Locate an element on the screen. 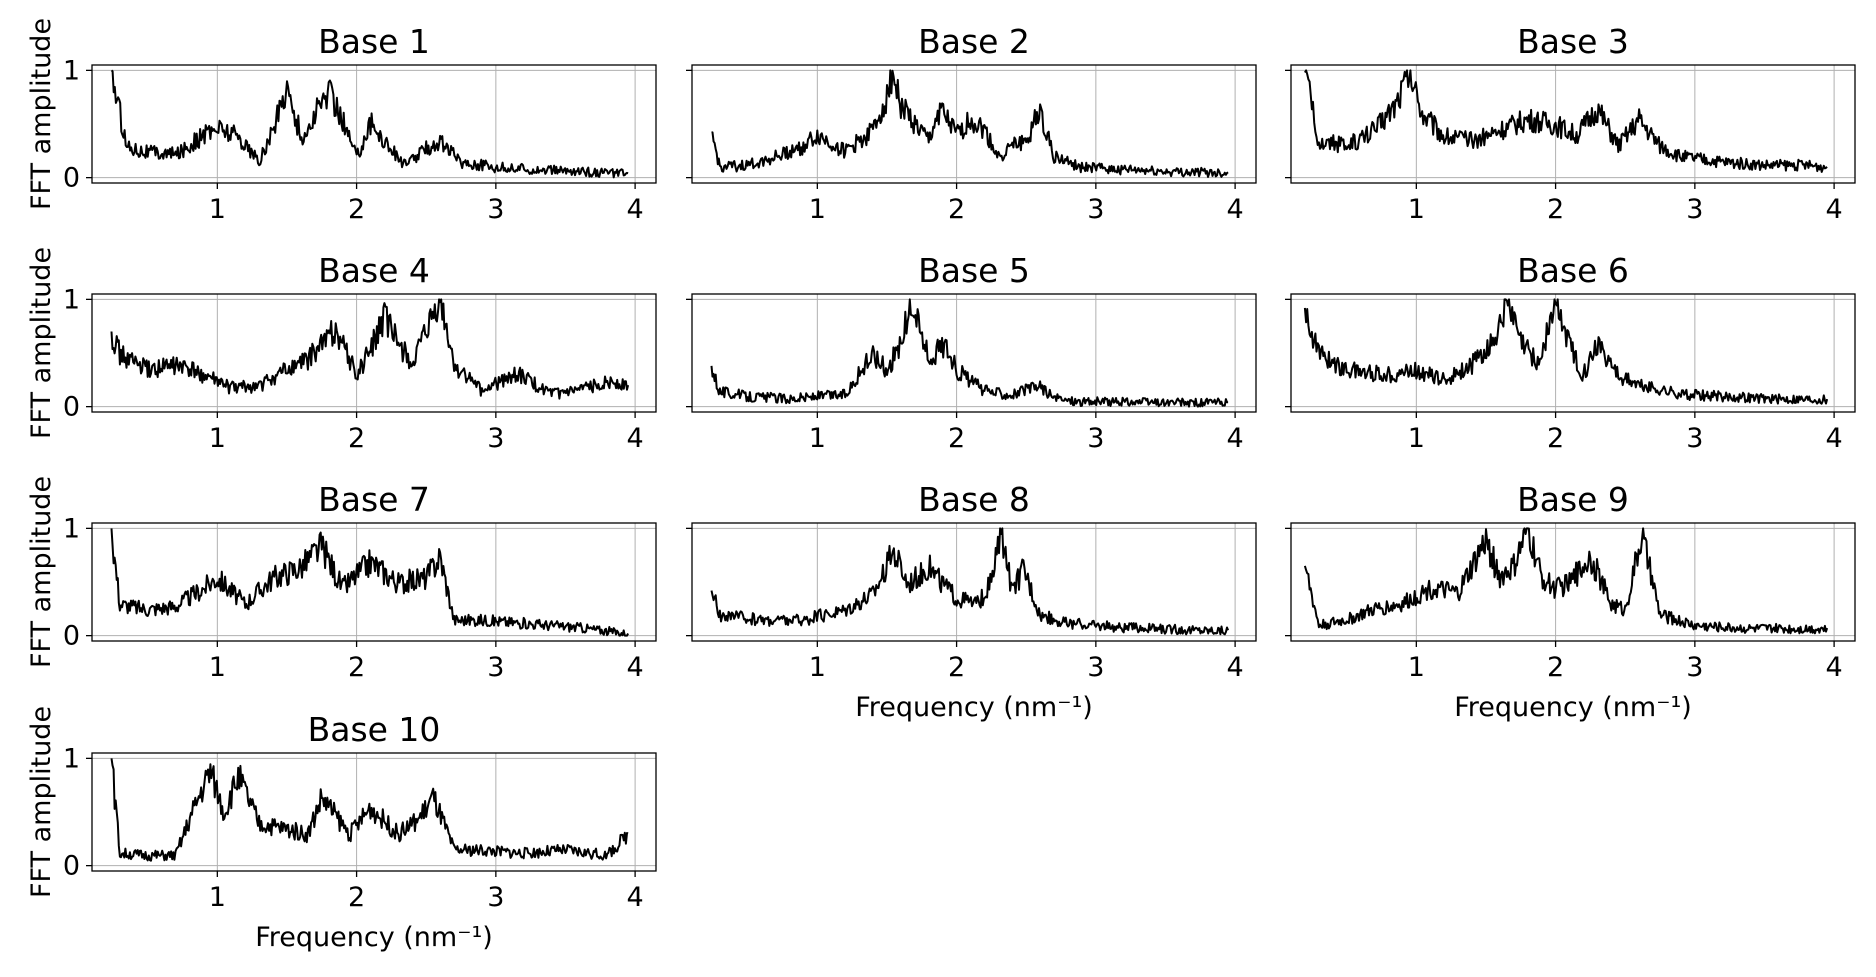  subplot-2: 1 2 3 4 Base 2 is located at coordinates (971, 123).